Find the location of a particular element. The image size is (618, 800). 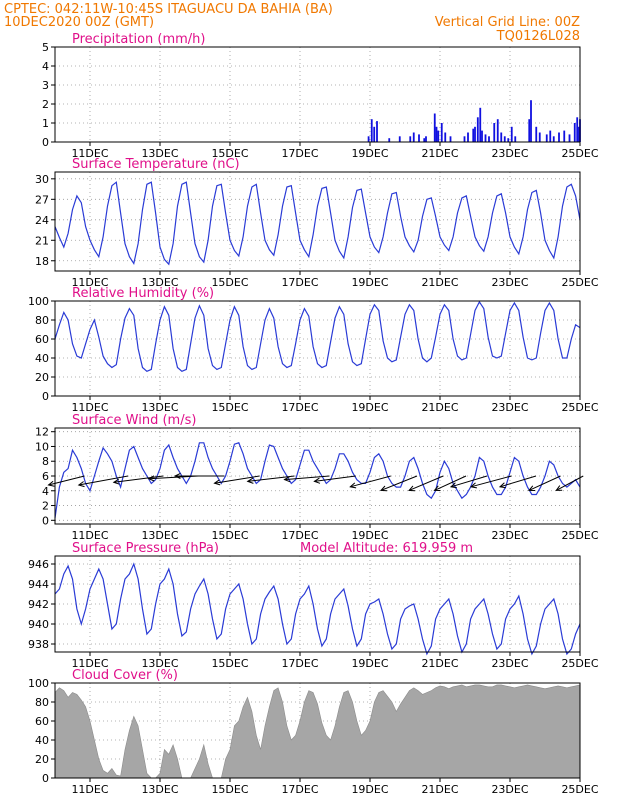

precipitation-ytick-label: 5 is located at coordinates (45, 47).